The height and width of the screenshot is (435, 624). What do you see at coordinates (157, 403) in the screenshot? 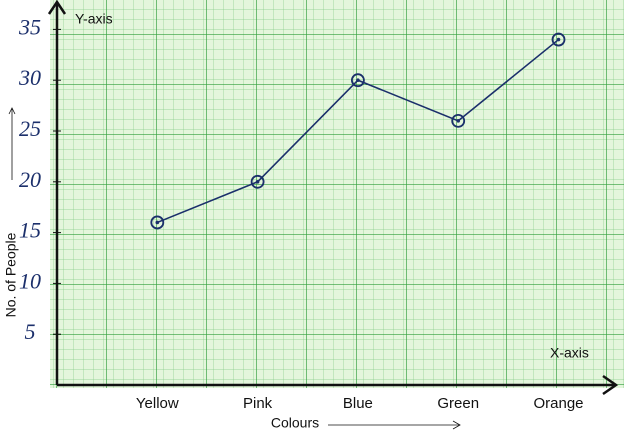
I see `x-tick-label: Yellow` at bounding box center [157, 403].